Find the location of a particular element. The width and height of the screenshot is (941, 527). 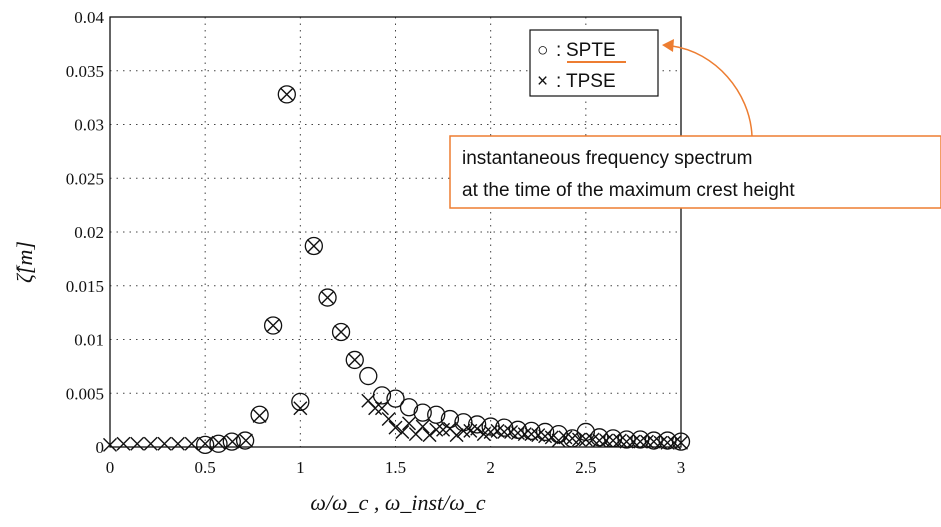

legend-label-spte: SPTE is located at coordinates (591, 50).